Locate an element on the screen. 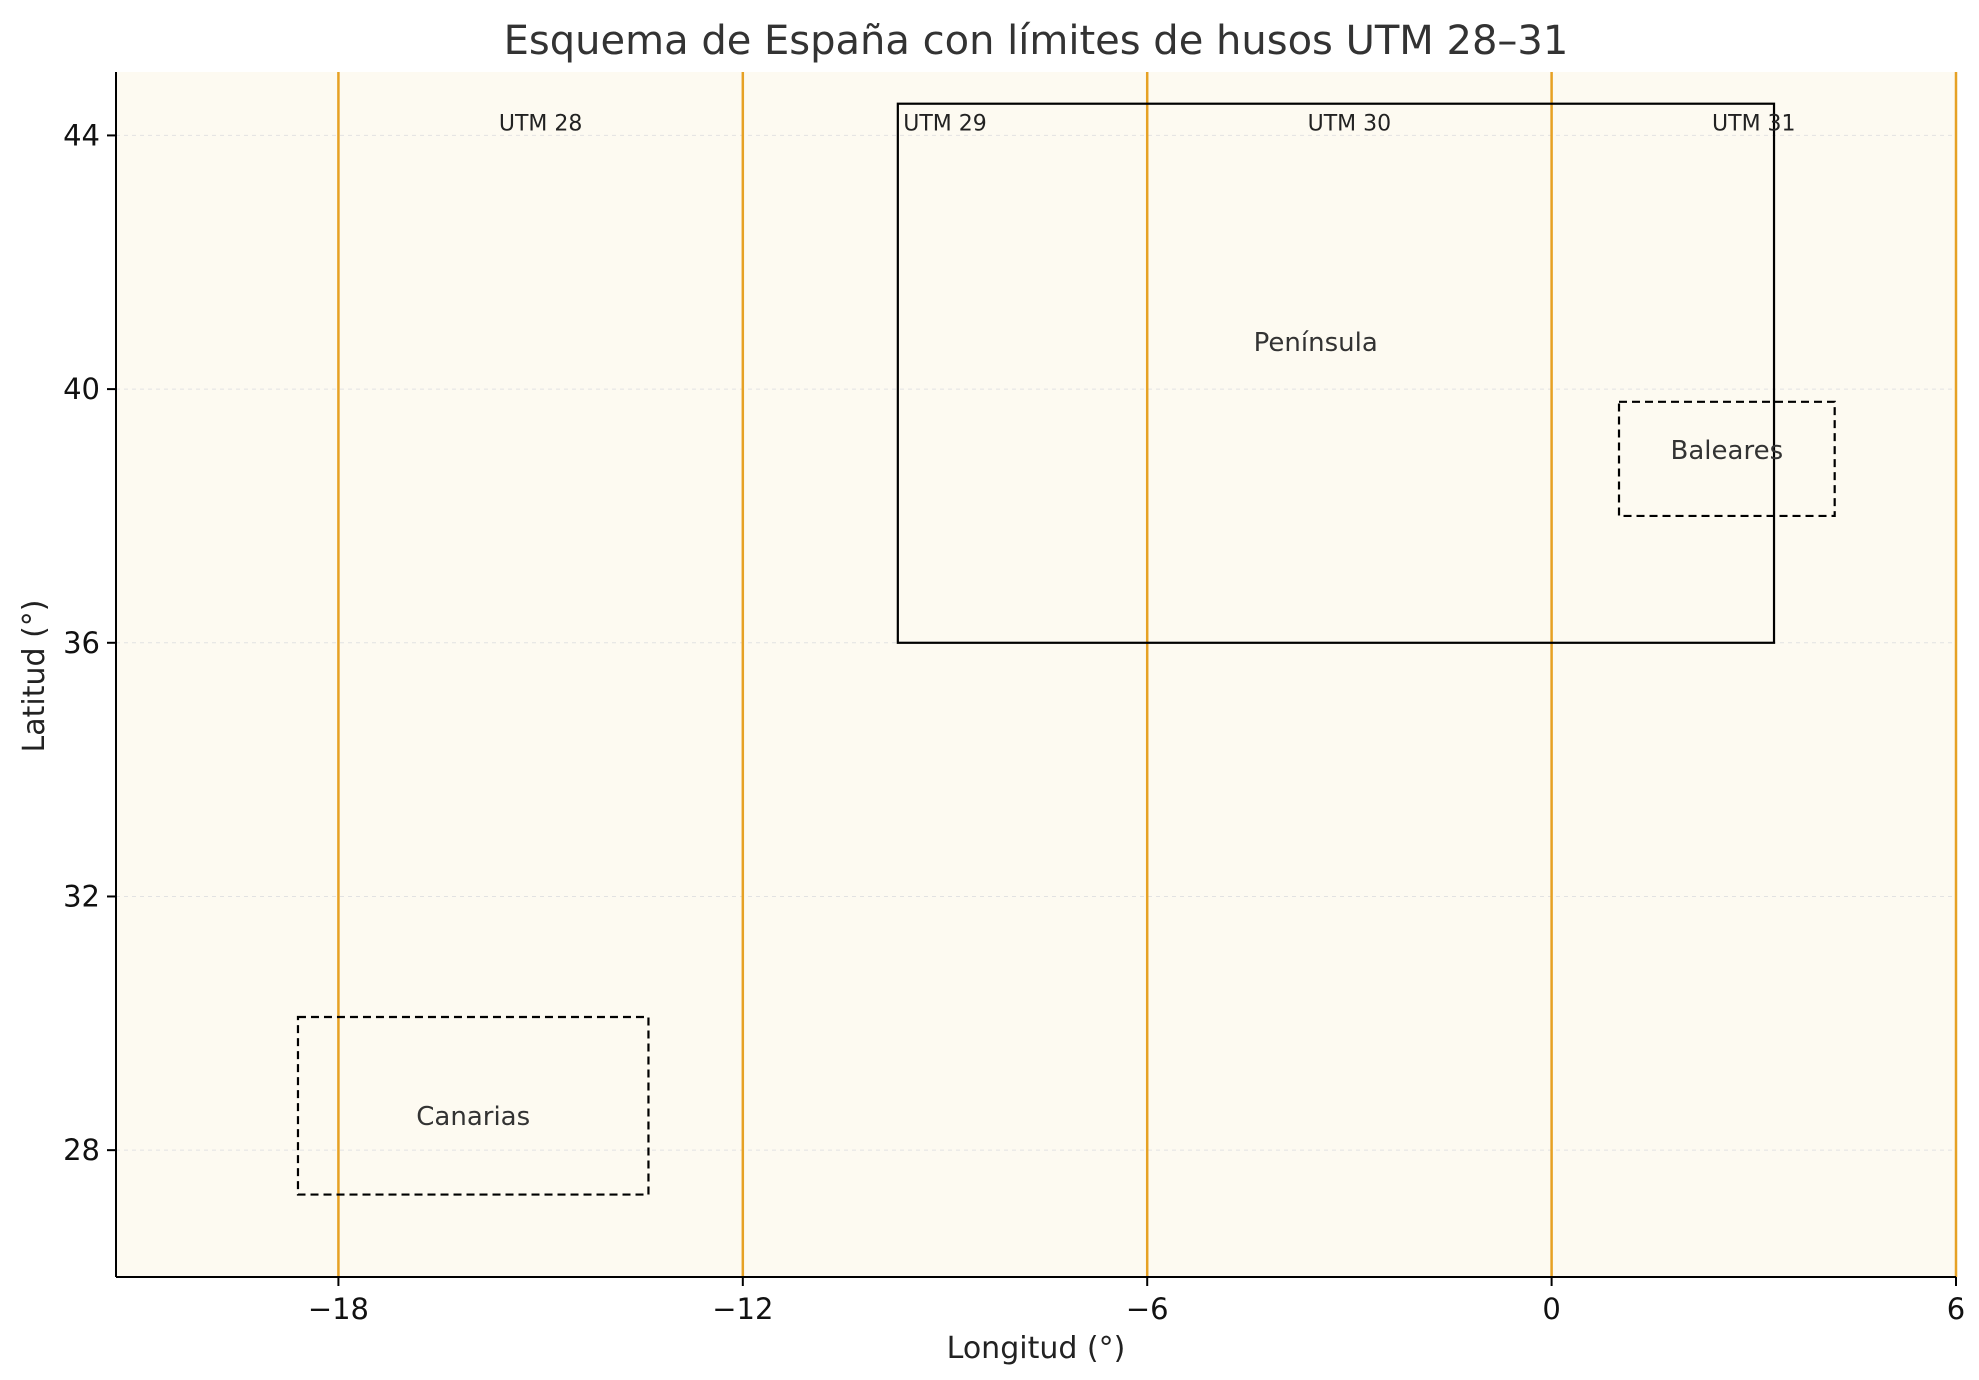 Image resolution: width=1979 pixels, height=1380 pixels. zone-label: UTM 30 is located at coordinates (1350, 124).